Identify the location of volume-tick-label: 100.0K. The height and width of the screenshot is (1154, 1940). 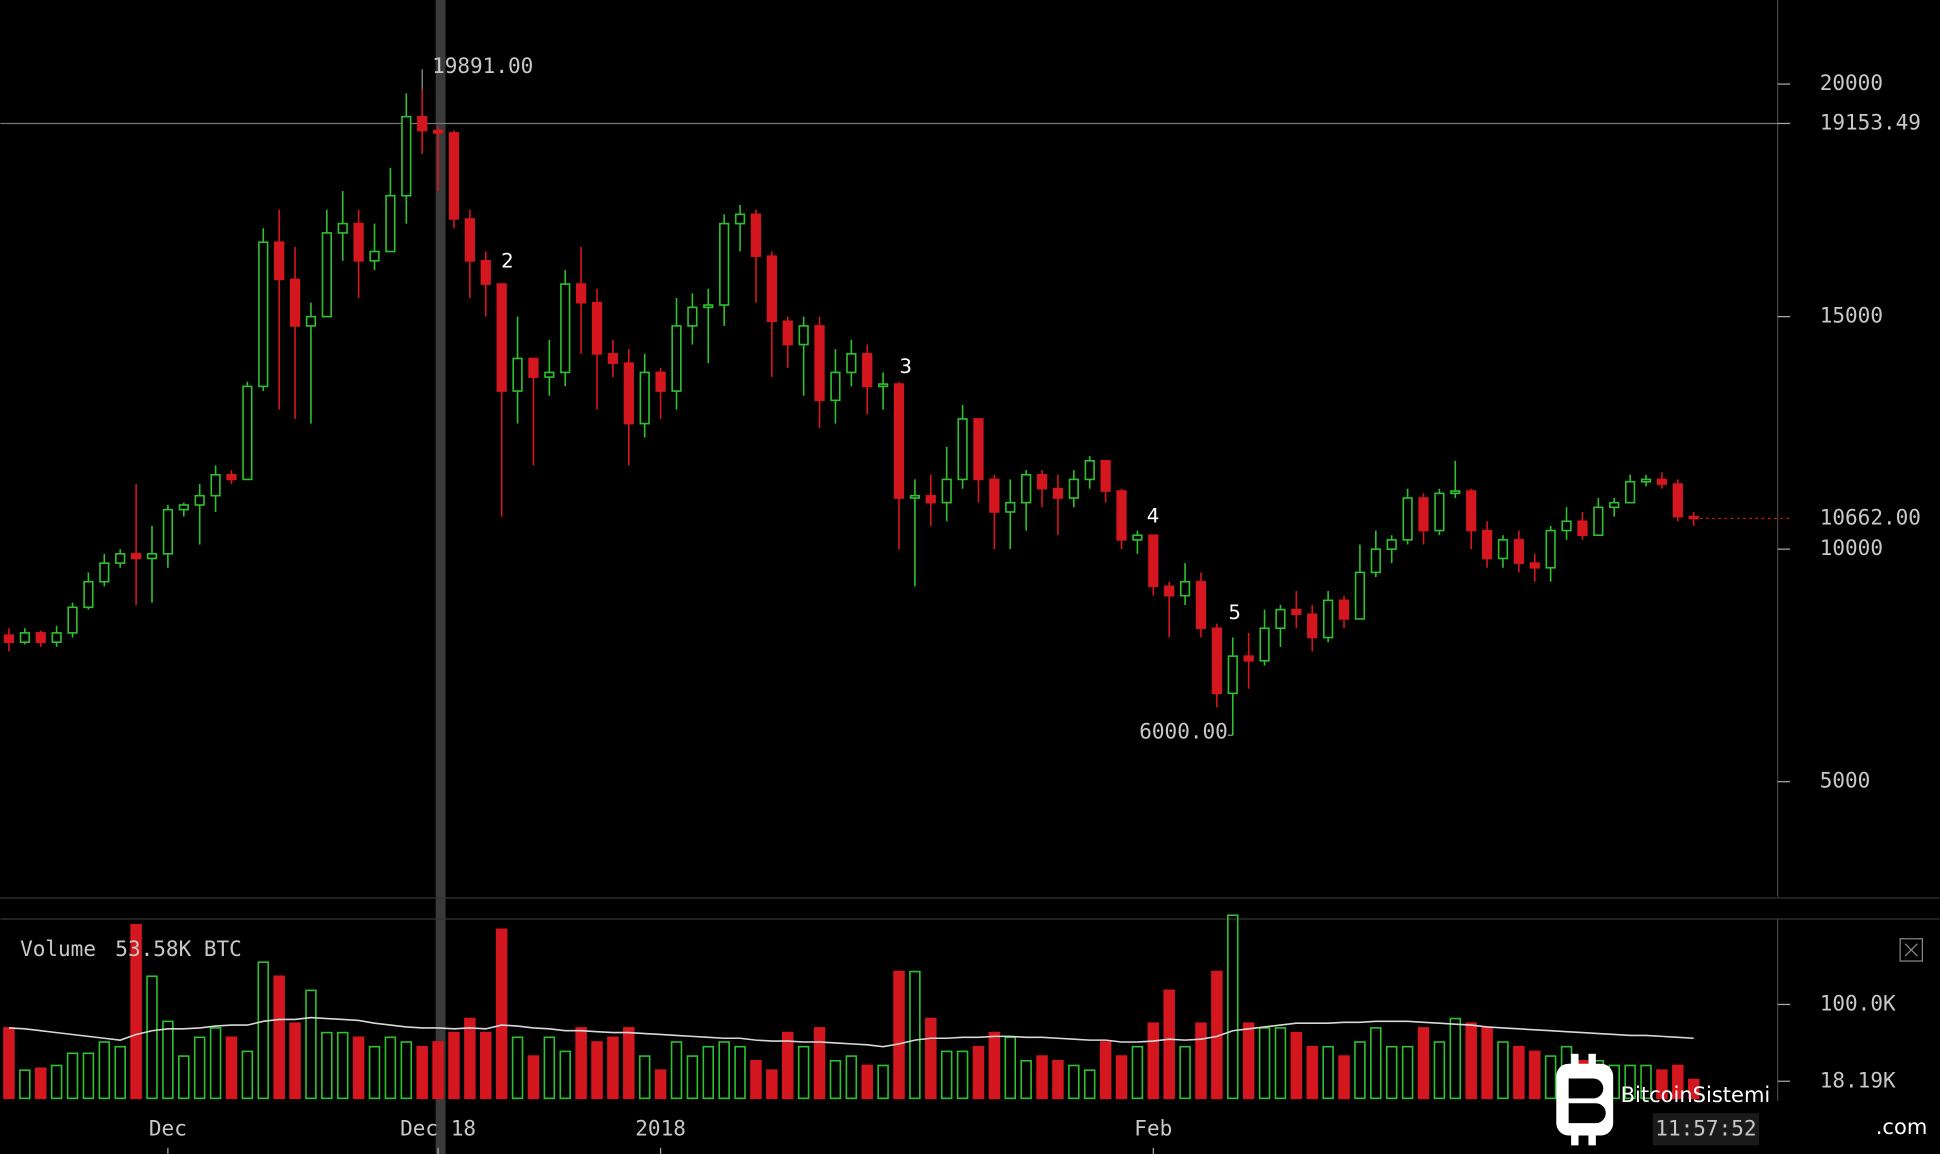
(1858, 1002).